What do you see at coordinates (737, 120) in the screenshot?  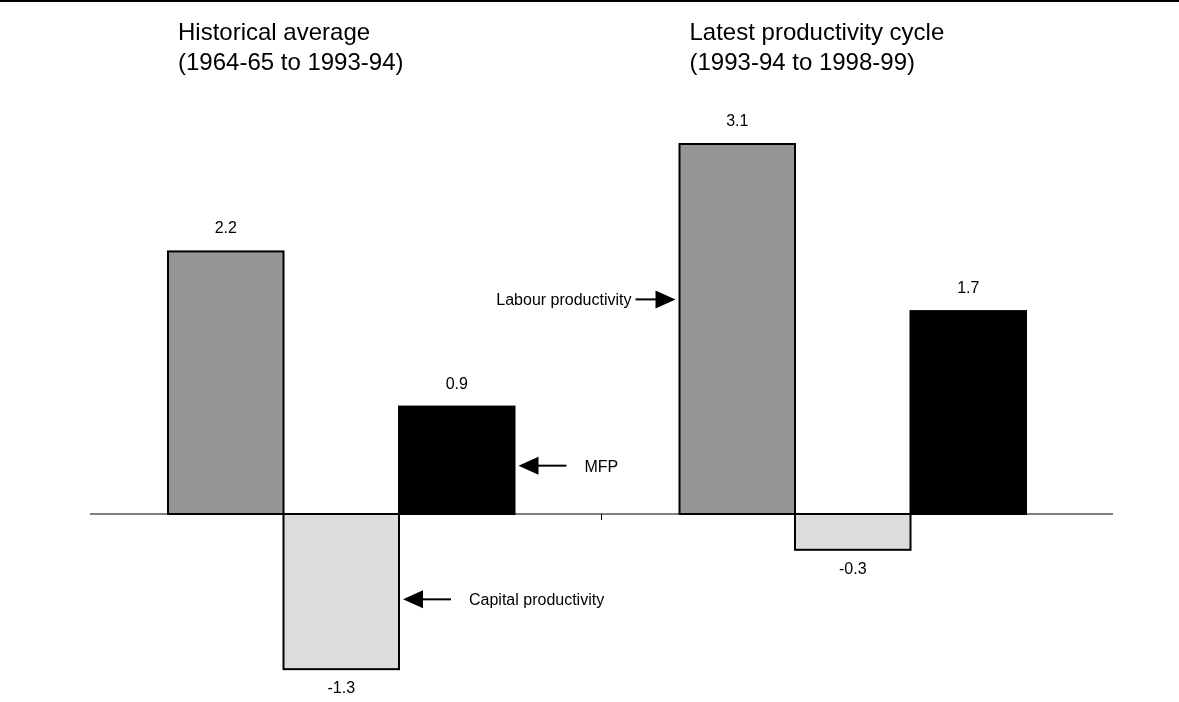 I see `data-label: 3.1` at bounding box center [737, 120].